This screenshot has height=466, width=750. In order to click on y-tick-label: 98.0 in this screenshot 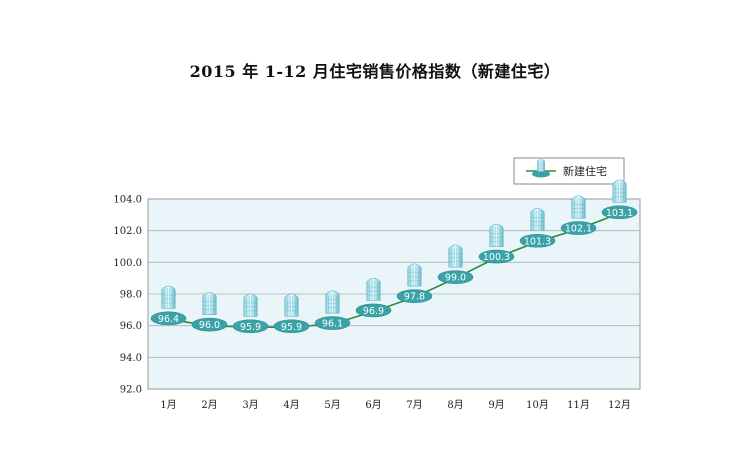, I will do `click(131, 295)`.